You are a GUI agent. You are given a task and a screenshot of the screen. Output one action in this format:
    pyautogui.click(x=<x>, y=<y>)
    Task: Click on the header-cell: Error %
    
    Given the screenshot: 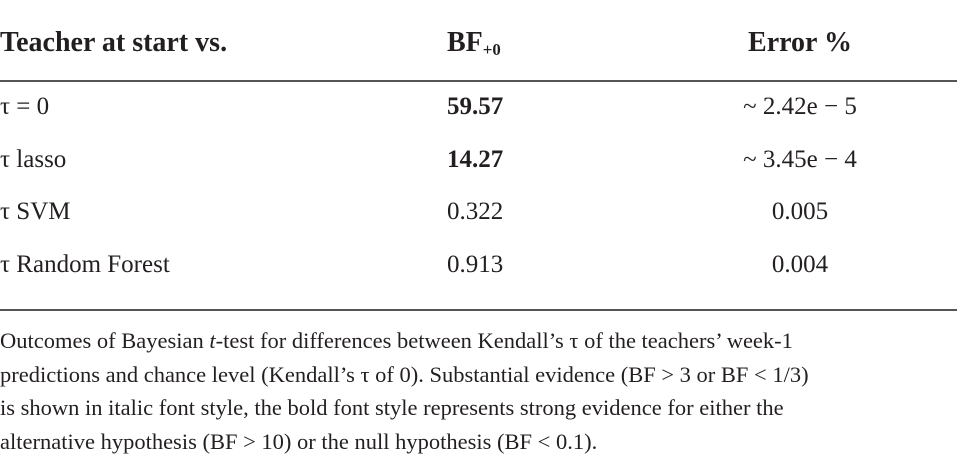 What is the action you would take?
    pyautogui.click(x=800, y=43)
    